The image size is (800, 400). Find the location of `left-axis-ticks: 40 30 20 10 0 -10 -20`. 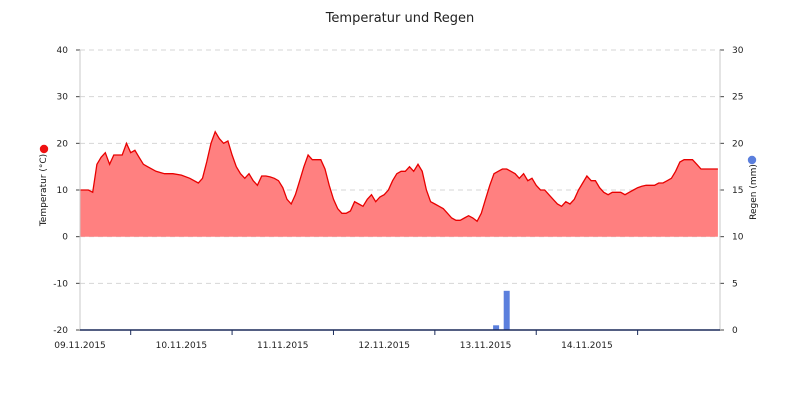

left-axis-ticks: 40 30 20 10 0 -10 -20 is located at coordinates (60, 191).